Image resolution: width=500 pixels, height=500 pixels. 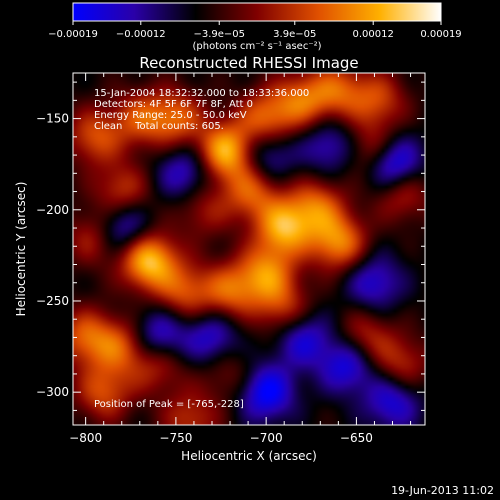 What do you see at coordinates (219, 34) in the screenshot?
I see `colorbar-tick-label: −3.9e−05` at bounding box center [219, 34].